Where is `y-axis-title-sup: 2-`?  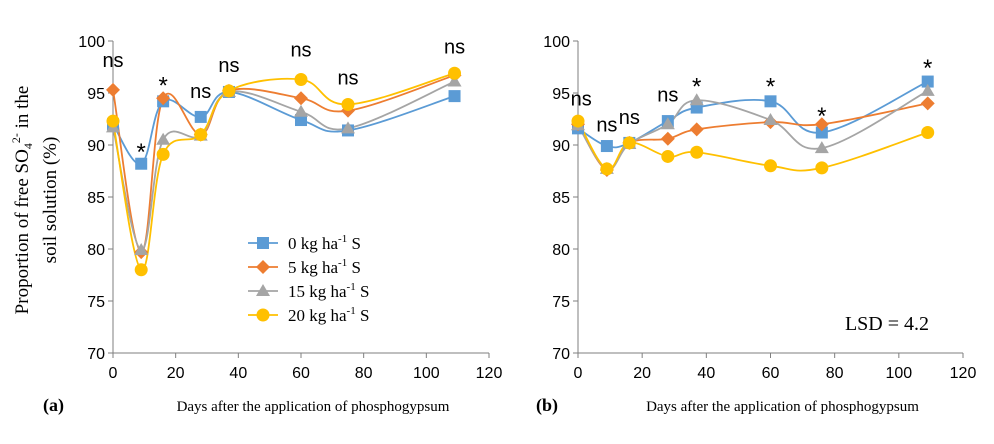 y-axis-title-sup: 2- is located at coordinates (16, 138).